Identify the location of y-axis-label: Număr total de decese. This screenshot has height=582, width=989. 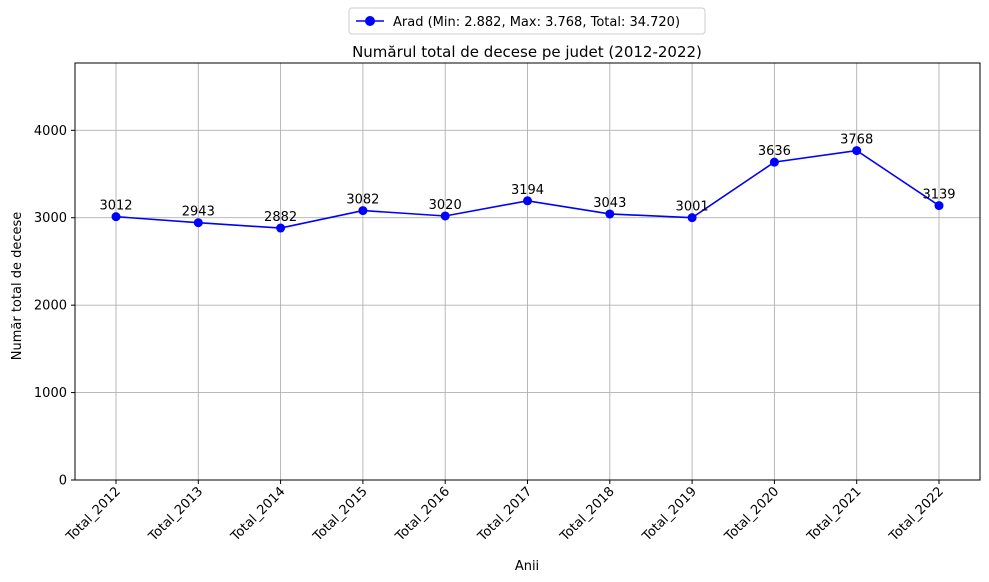
(17, 286).